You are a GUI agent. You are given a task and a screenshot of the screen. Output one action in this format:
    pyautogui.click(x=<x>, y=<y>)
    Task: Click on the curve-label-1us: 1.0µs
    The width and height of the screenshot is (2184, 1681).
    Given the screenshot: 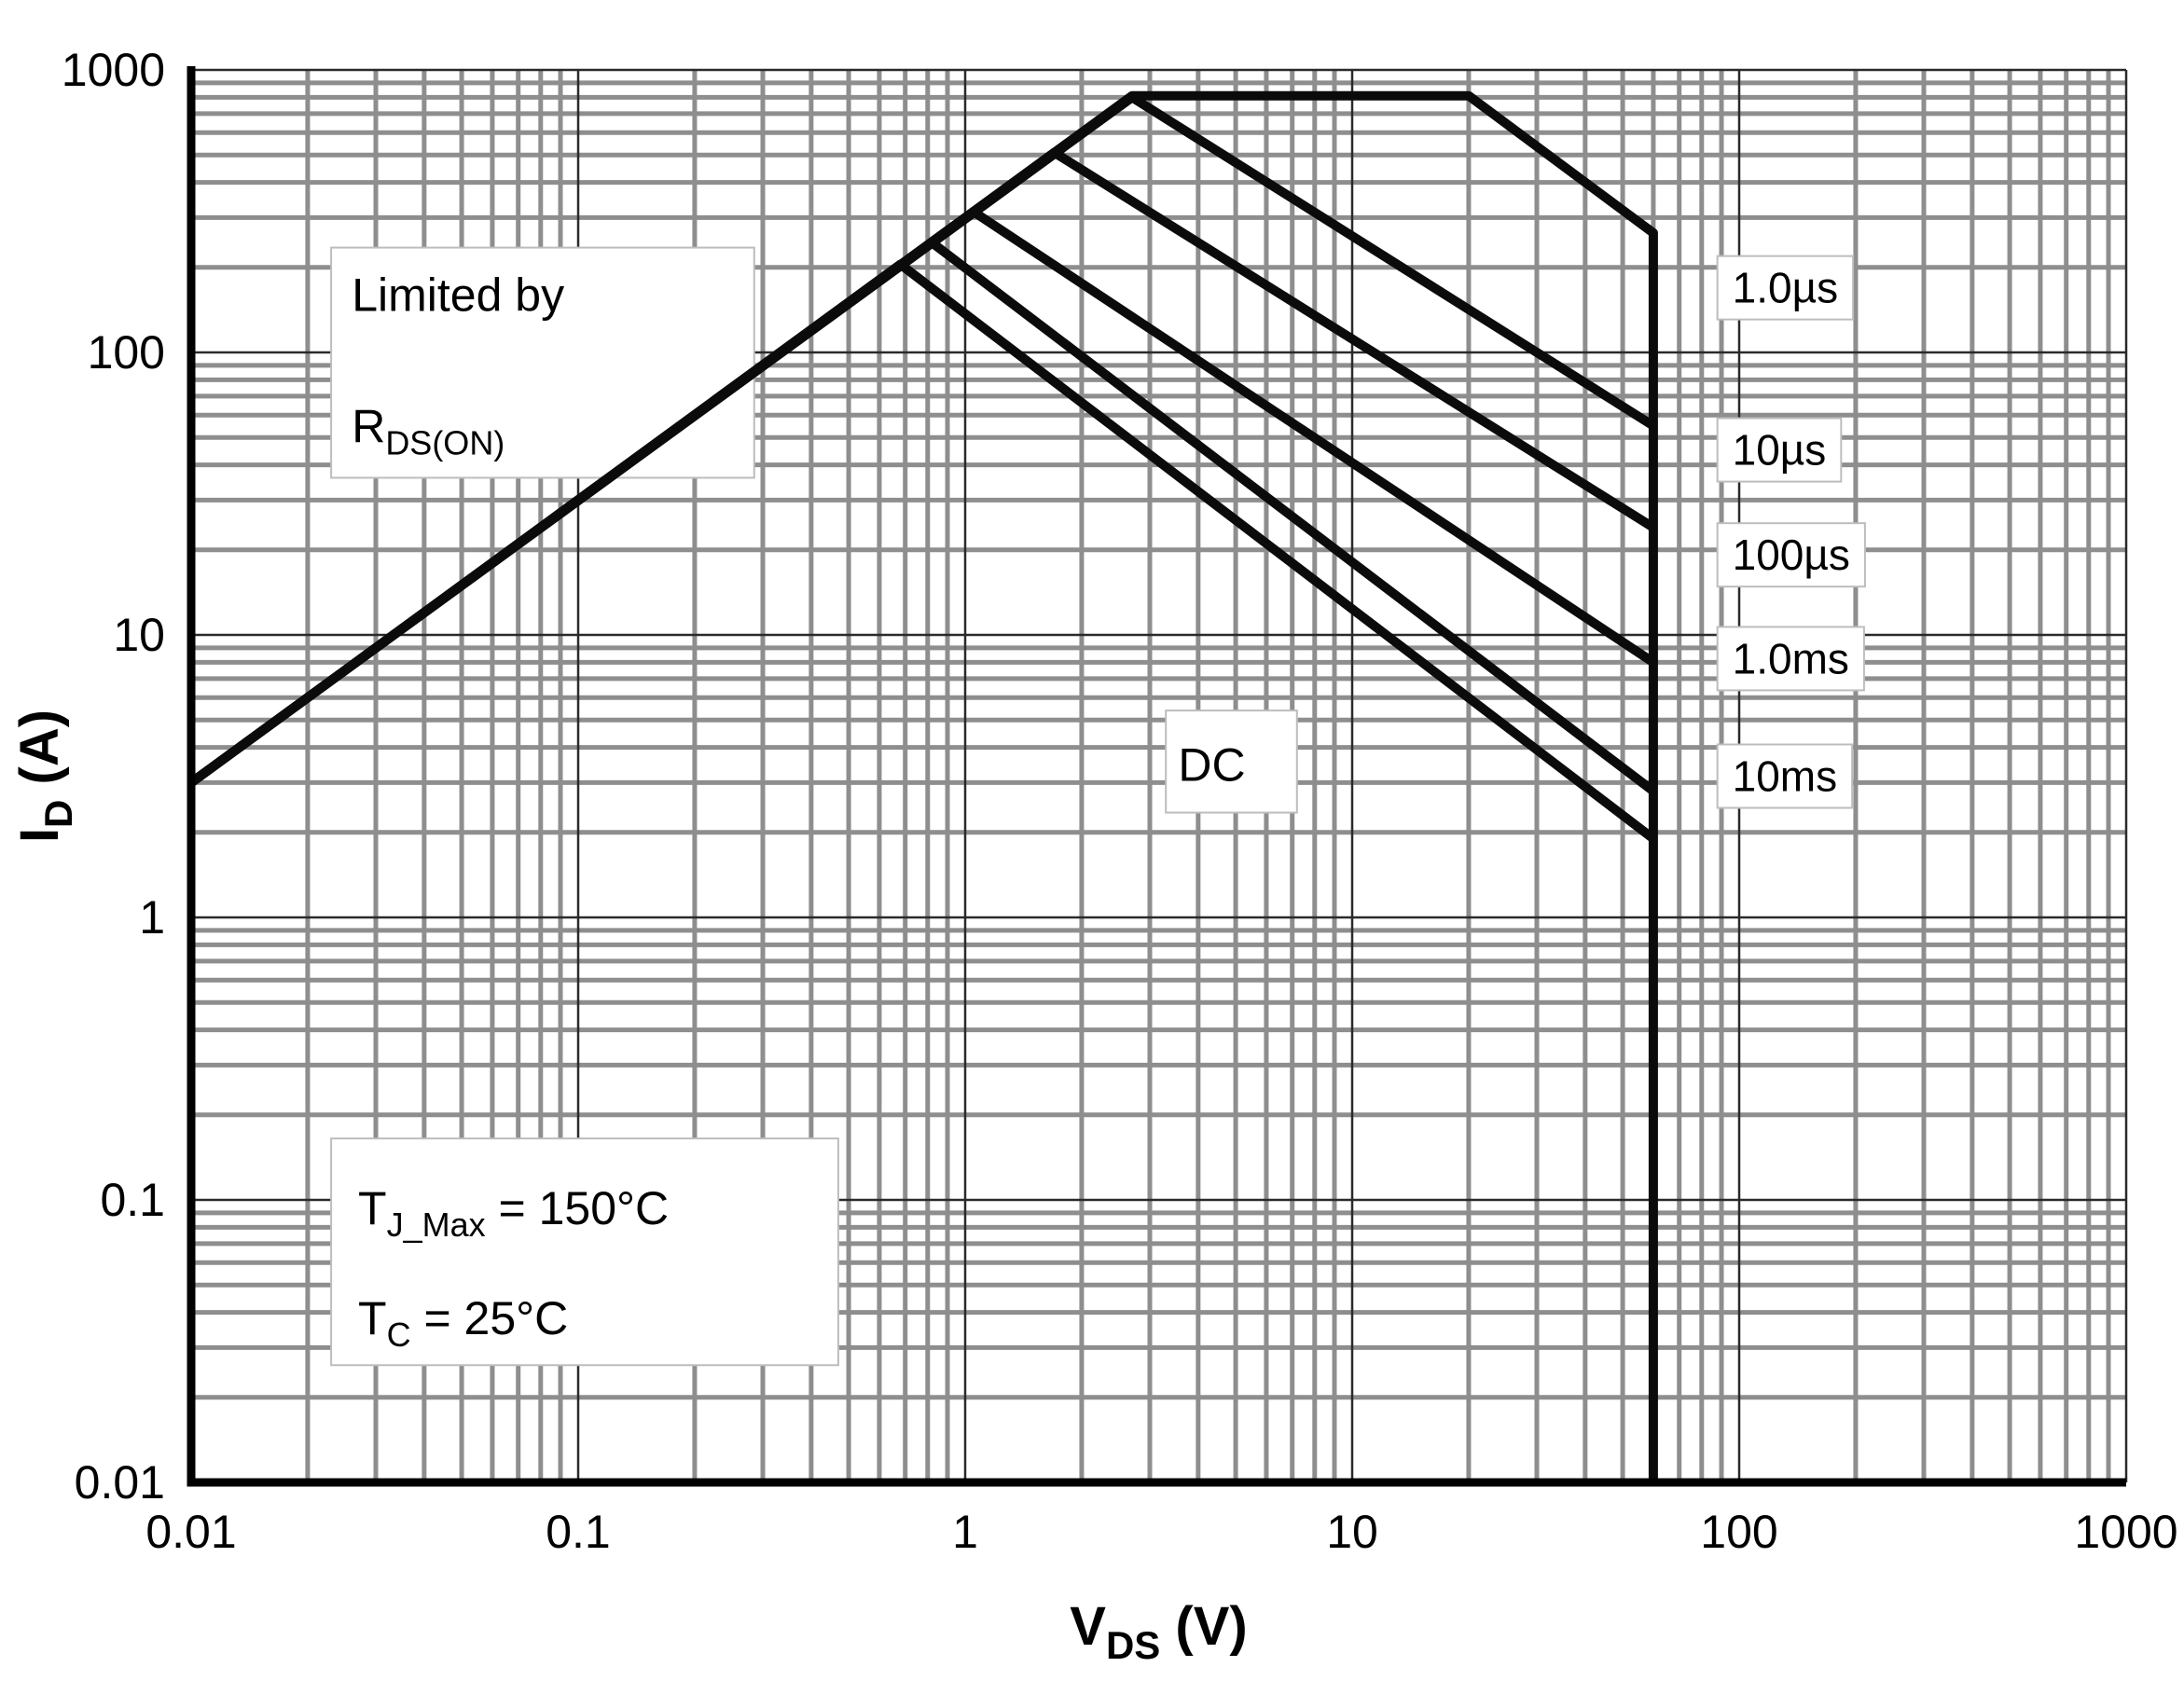 What is the action you would take?
    pyautogui.click(x=1785, y=288)
    